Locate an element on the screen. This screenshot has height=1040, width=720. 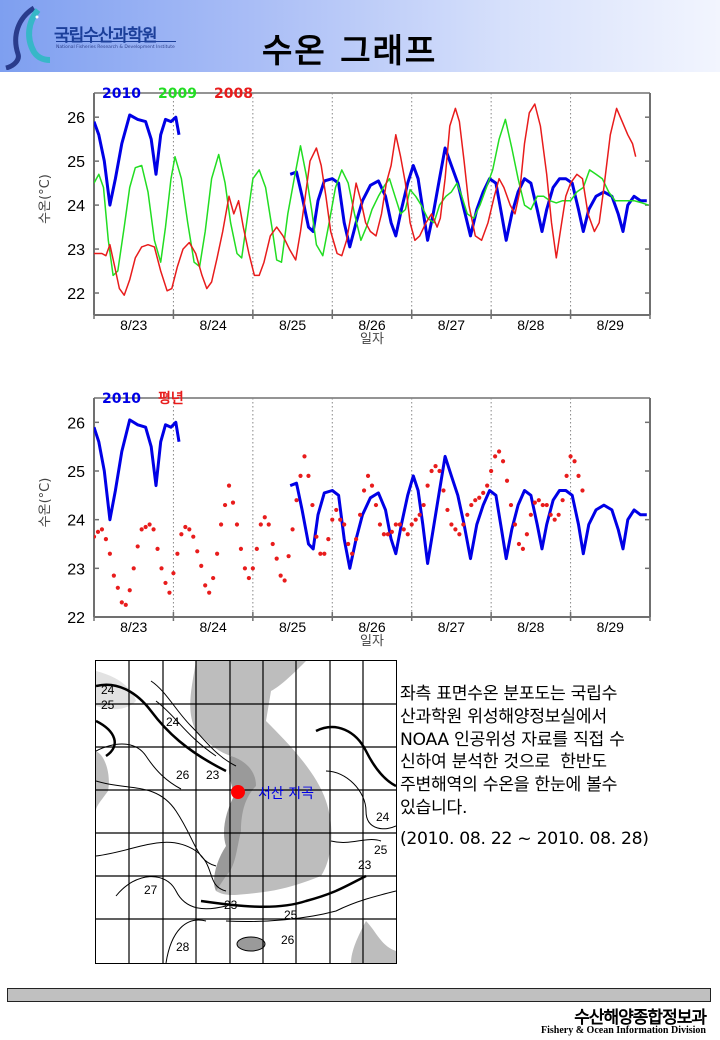
description-line: 신하여 분석한 것으로 한반도 is located at coordinates (503, 762).